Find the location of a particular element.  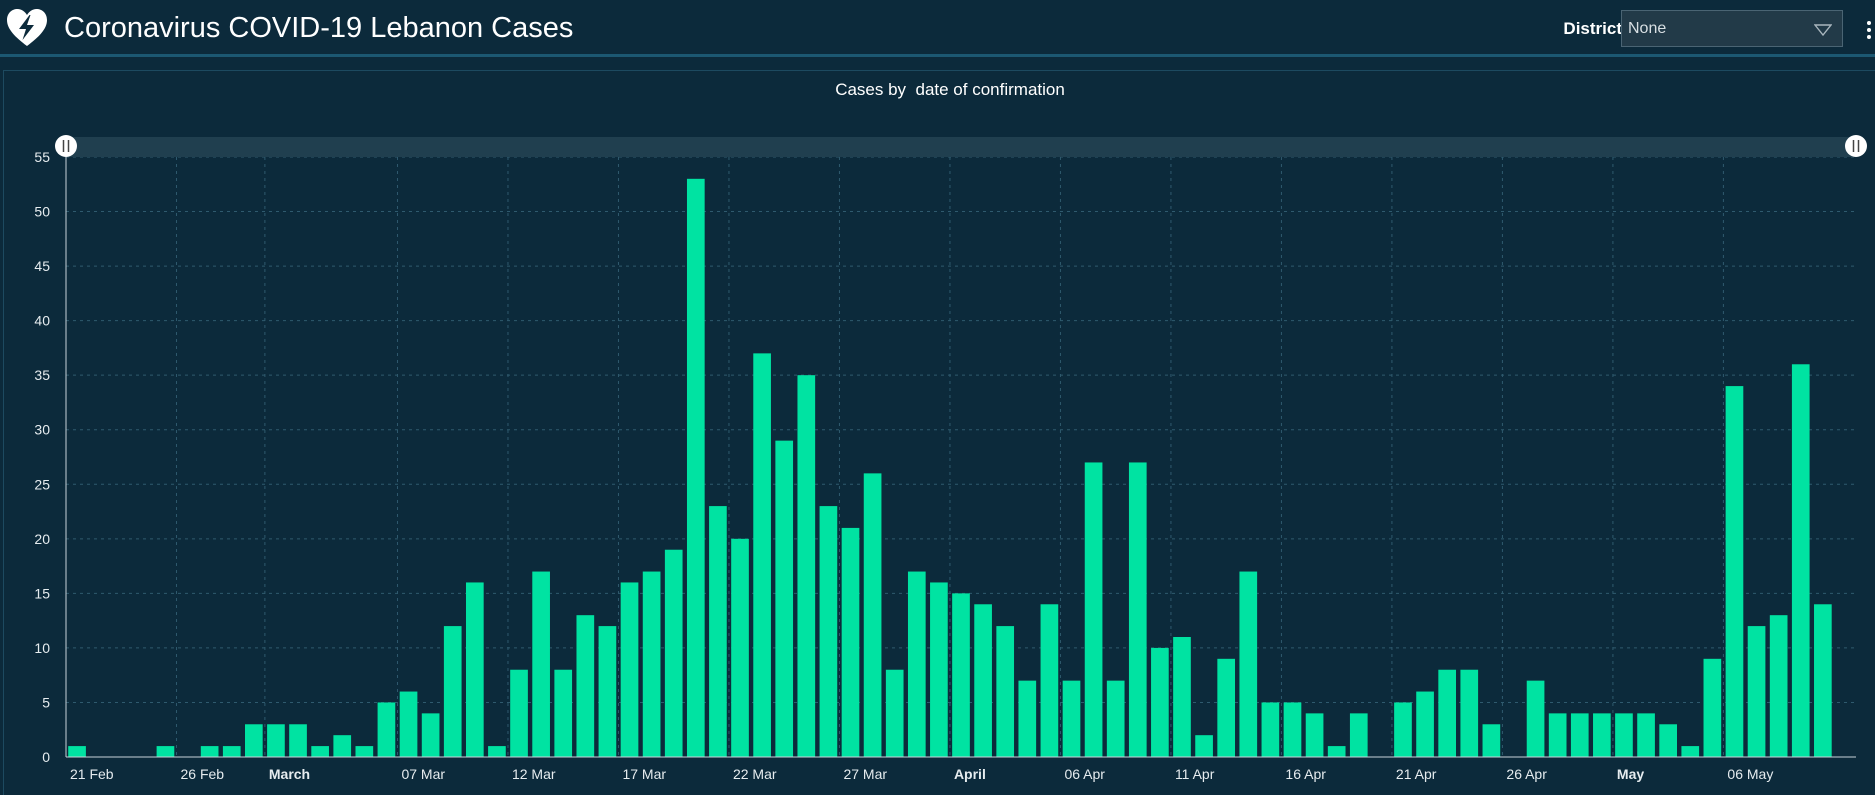

zoom-scroller-track is located at coordinates (961, 147).